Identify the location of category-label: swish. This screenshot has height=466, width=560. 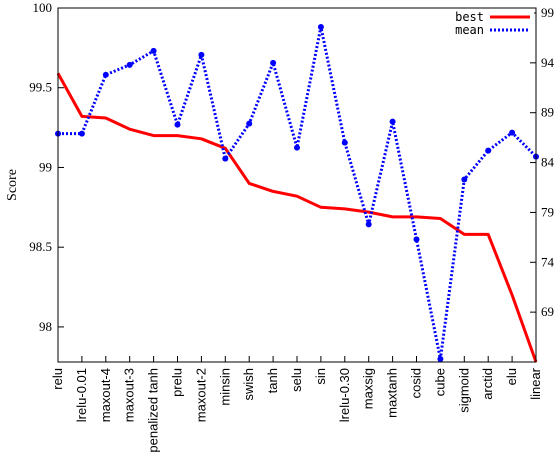
(248, 384).